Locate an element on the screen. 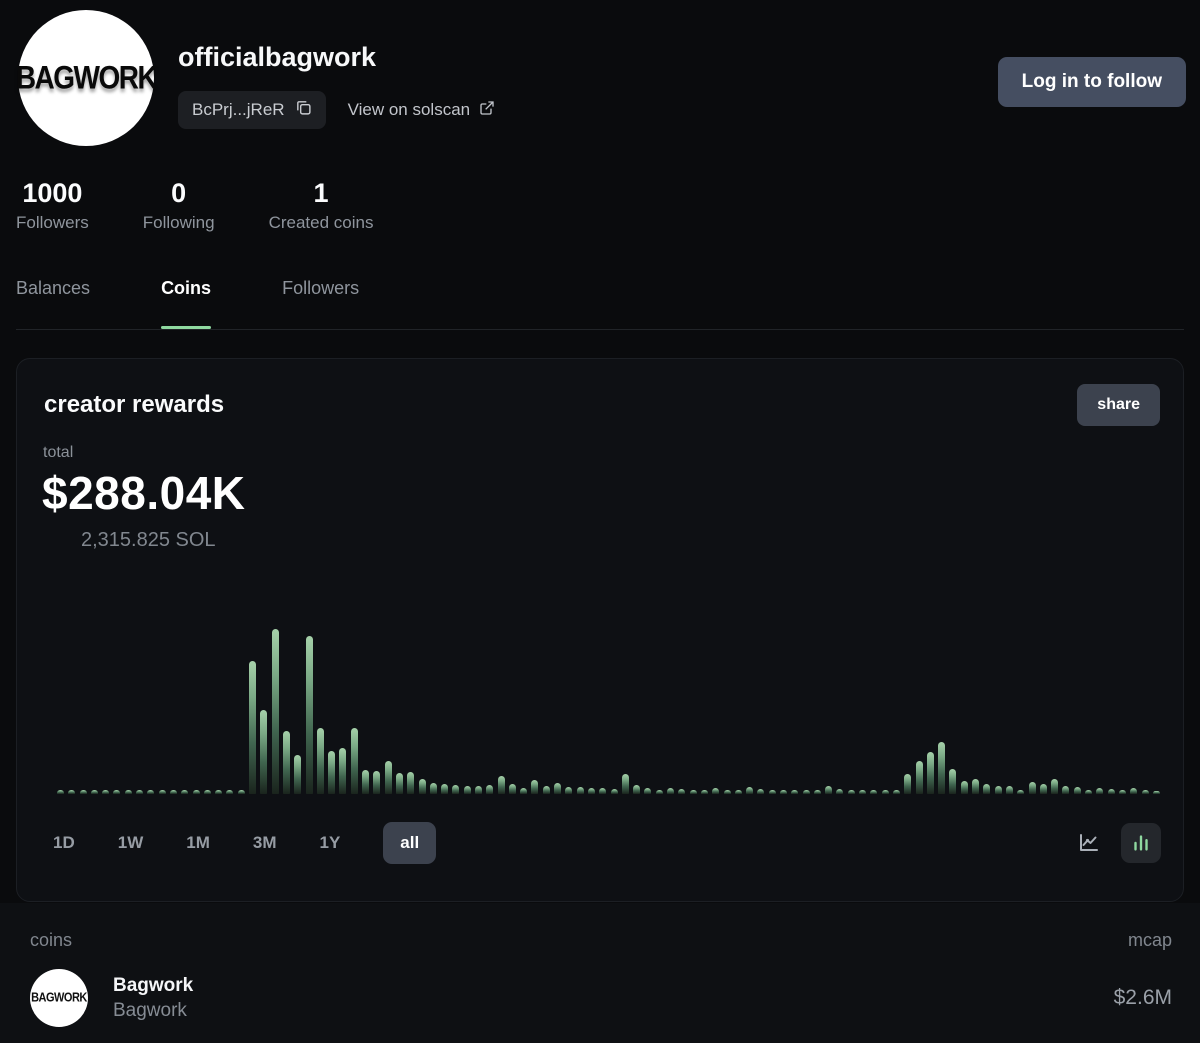 The image size is (1200, 1043). coins-header-label: coins is located at coordinates (51, 940).